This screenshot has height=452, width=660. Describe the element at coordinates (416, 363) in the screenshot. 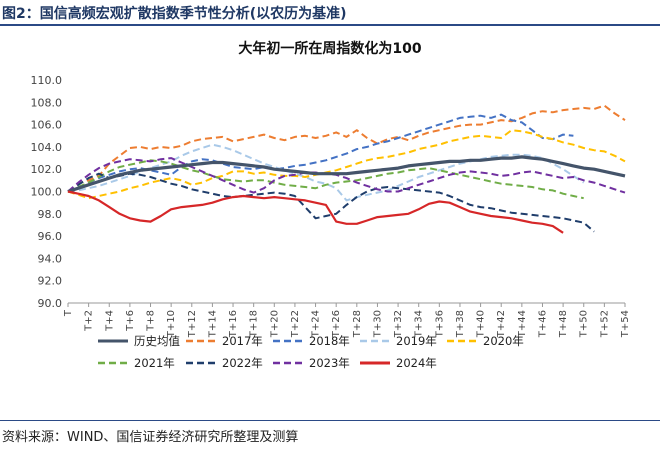

I see `legend-label: 2024年` at that location.